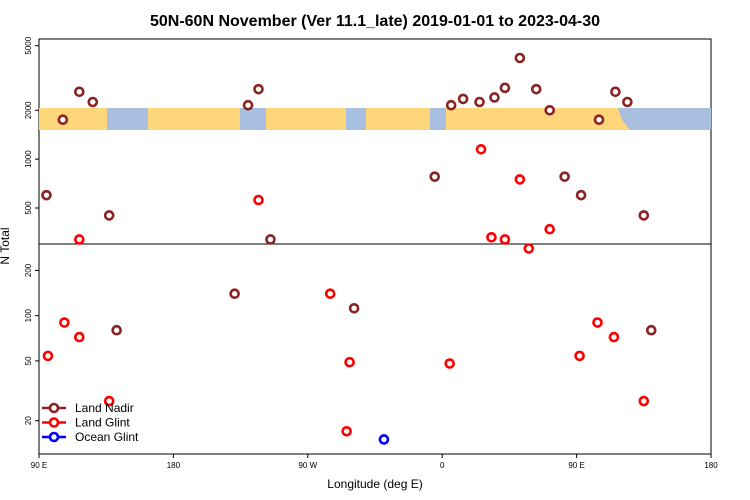  I want to click on y-tick-label: 200, so click(28, 270).